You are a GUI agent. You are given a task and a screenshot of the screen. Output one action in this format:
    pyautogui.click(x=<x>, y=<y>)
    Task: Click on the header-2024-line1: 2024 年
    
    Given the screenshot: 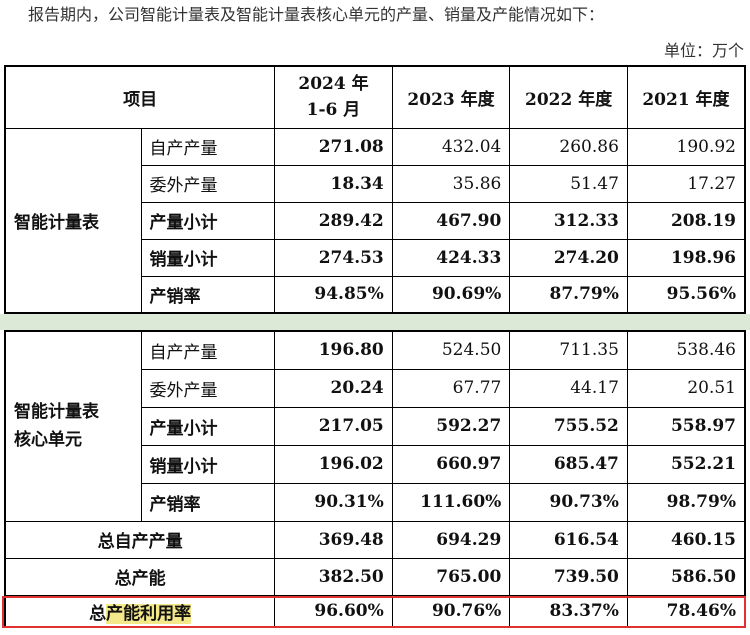 What is the action you would take?
    pyautogui.click(x=333, y=84)
    